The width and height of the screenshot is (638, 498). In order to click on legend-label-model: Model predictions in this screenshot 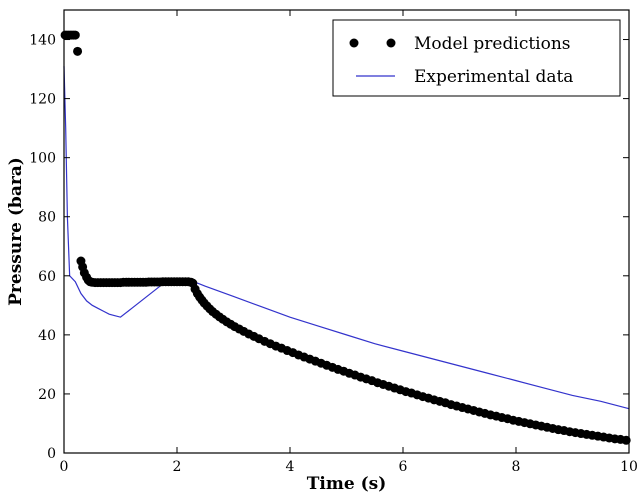, I will do `click(492, 44)`.